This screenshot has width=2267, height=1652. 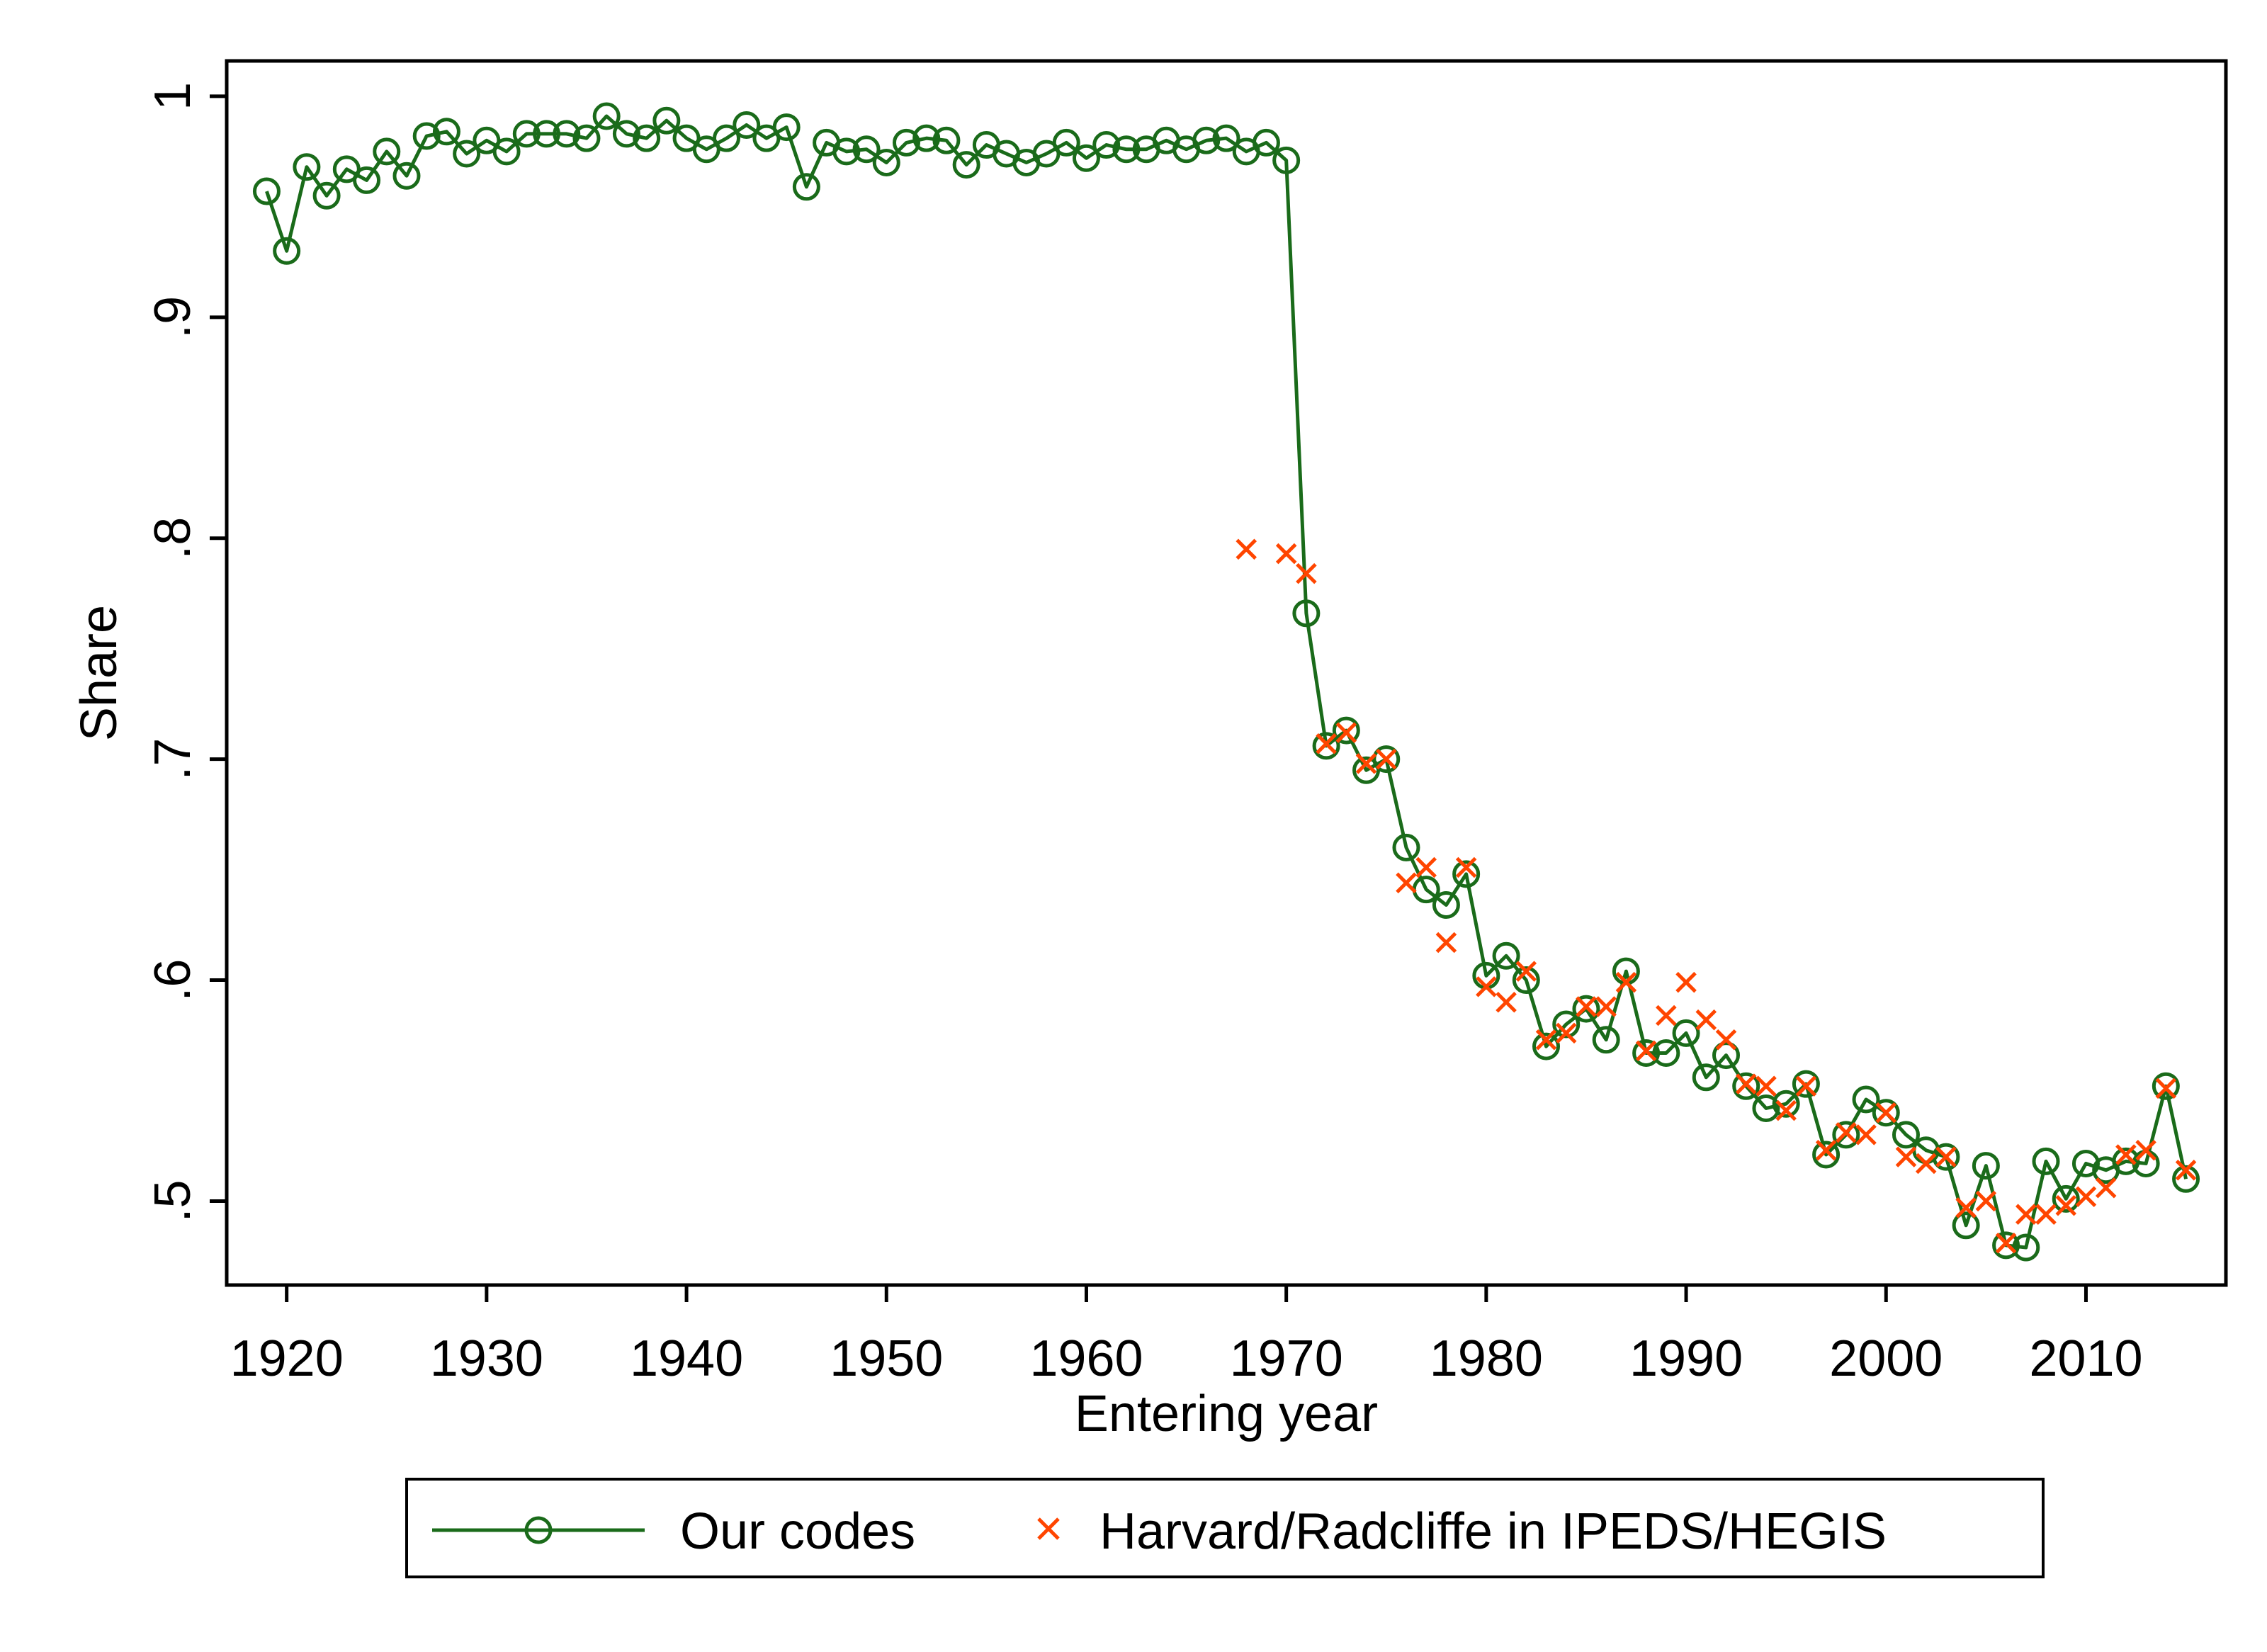 What do you see at coordinates (2085, 1358) in the screenshot?
I see `x-tick-label: 2010` at bounding box center [2085, 1358].